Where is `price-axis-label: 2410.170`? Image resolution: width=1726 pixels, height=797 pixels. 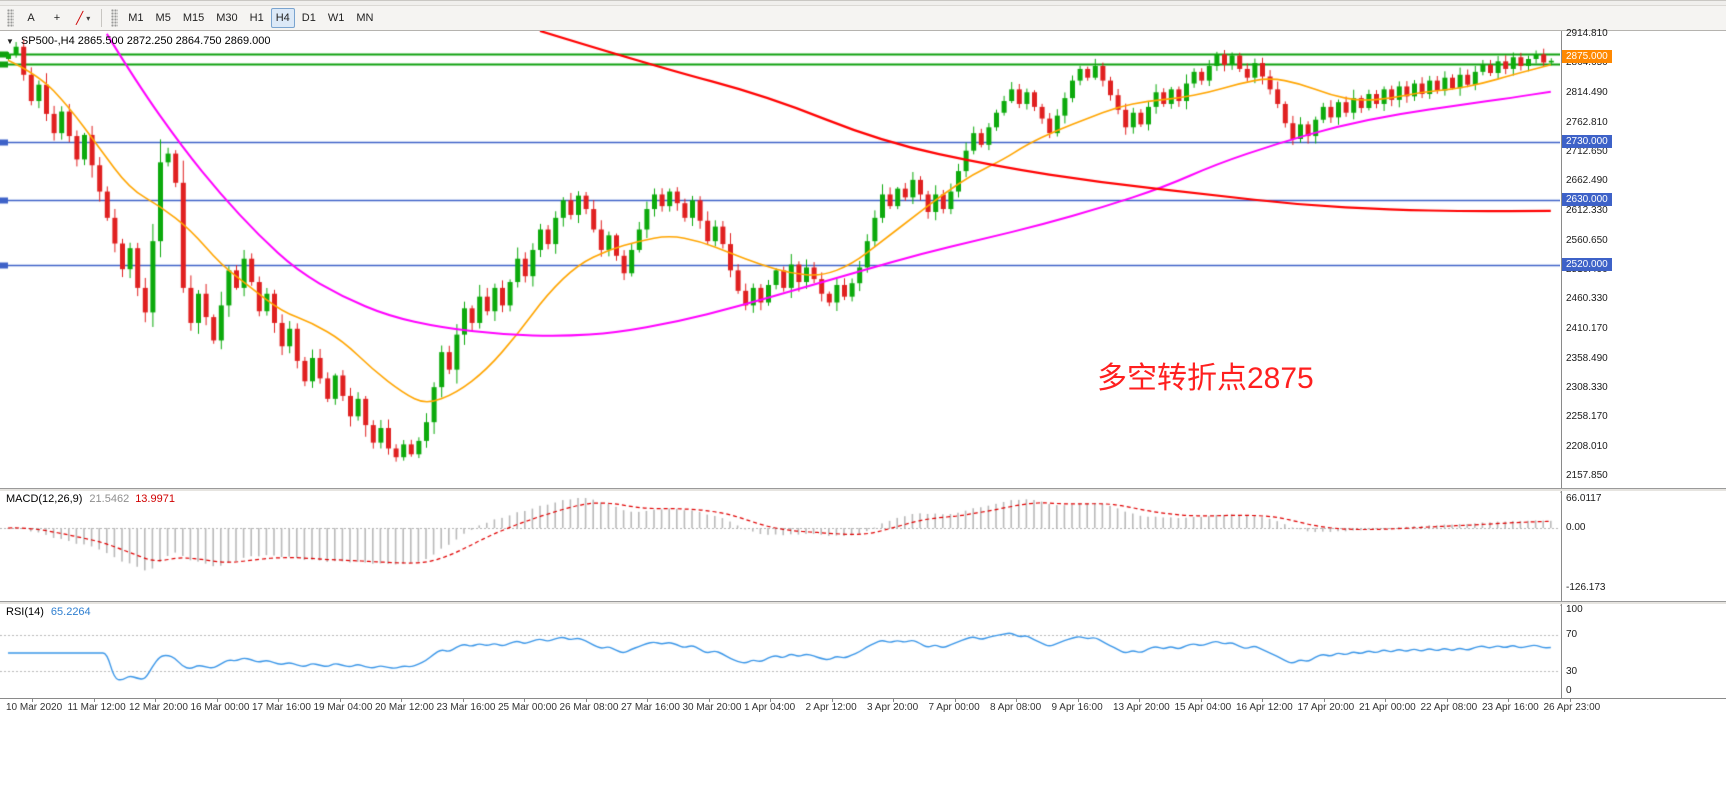
price-axis-label: 2410.170 is located at coordinates (1587, 328).